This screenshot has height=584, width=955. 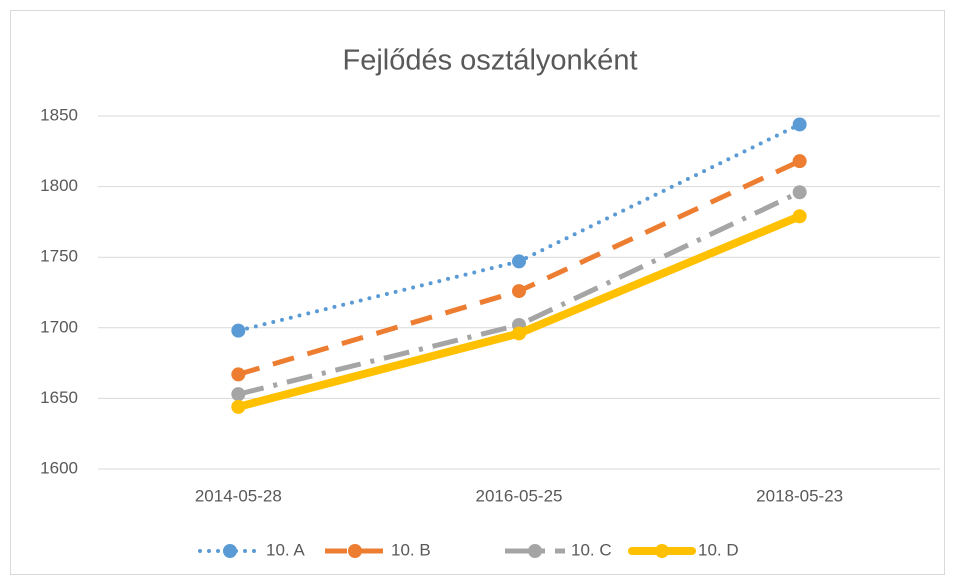 I want to click on y-tick-label: 1650, so click(x=59, y=397).